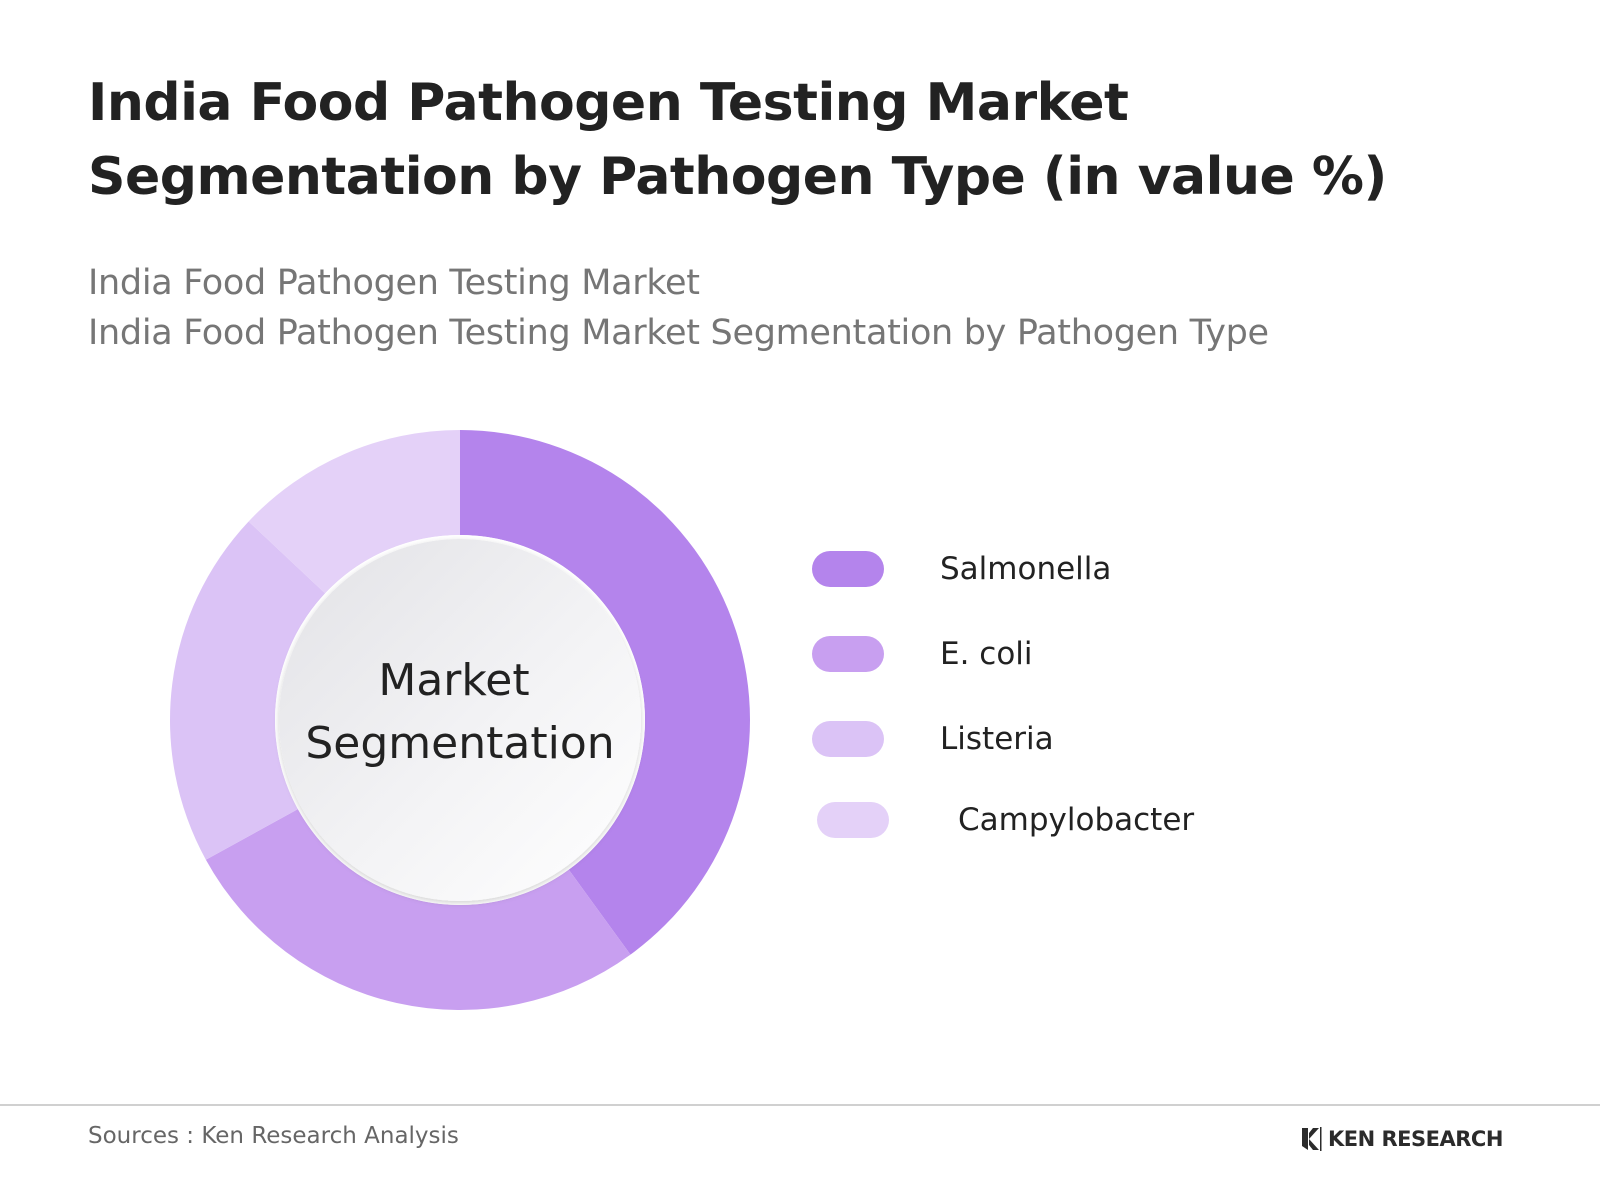 The width and height of the screenshot is (1600, 1200). Describe the element at coordinates (1415, 1139) in the screenshot. I see `ken-research-logo-text: KEN RESEARCH` at that location.